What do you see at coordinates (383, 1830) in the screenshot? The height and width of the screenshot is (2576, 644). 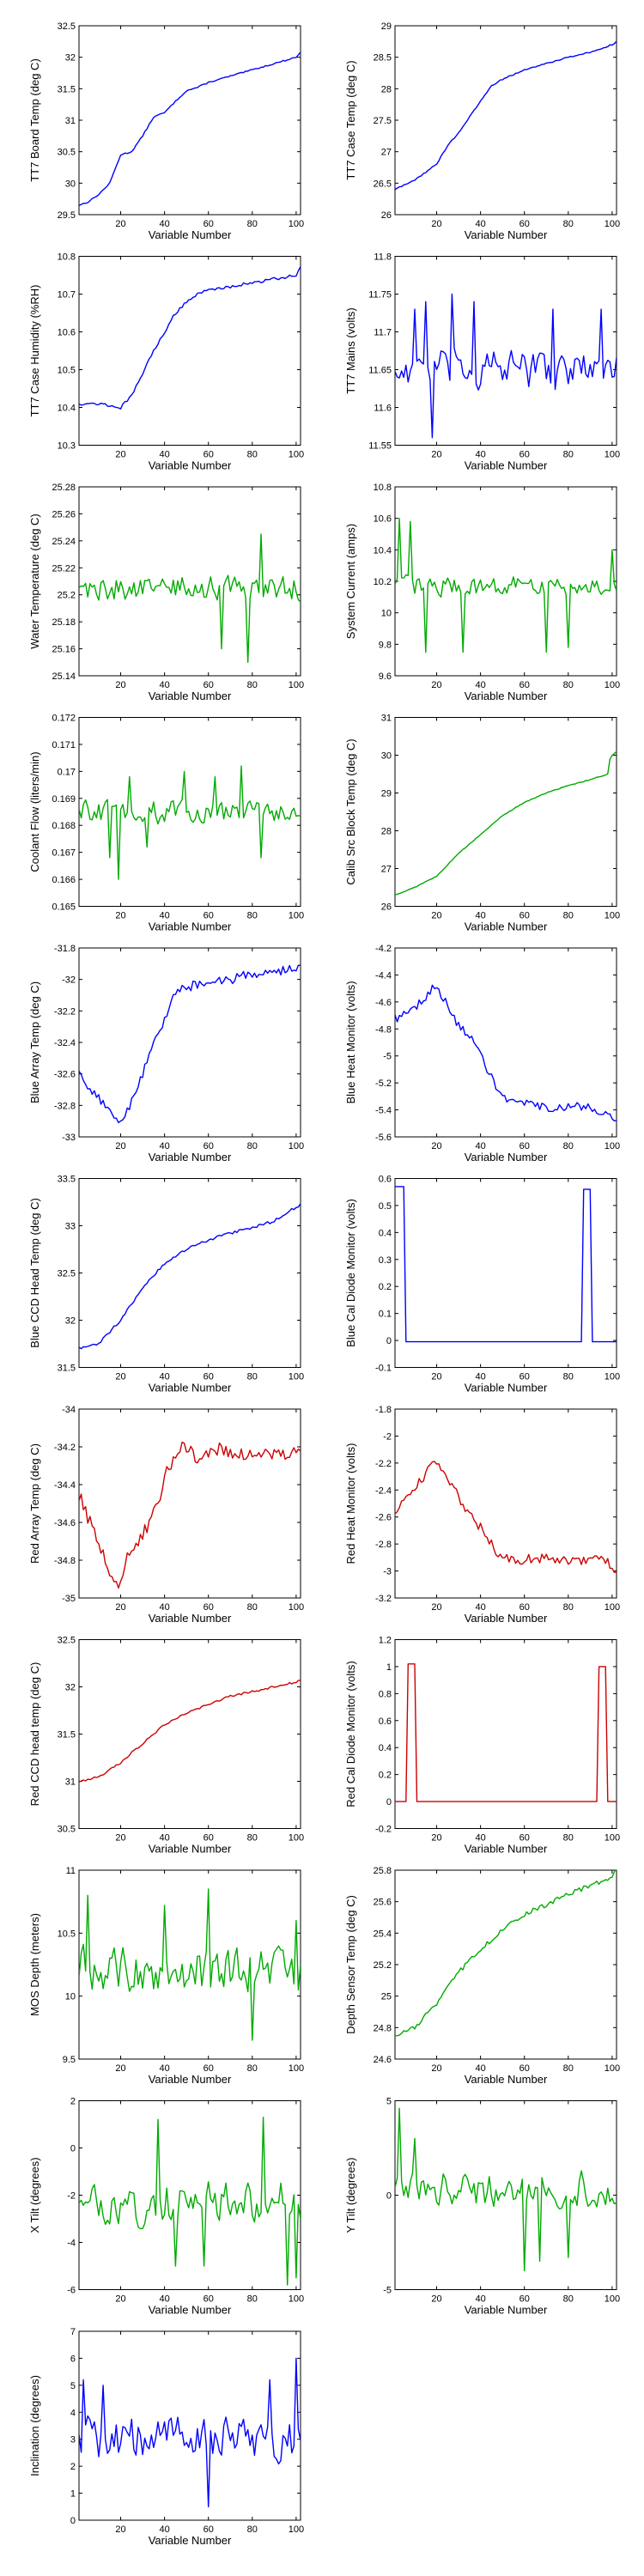 I see `y-tick-label: -0.2` at bounding box center [383, 1830].